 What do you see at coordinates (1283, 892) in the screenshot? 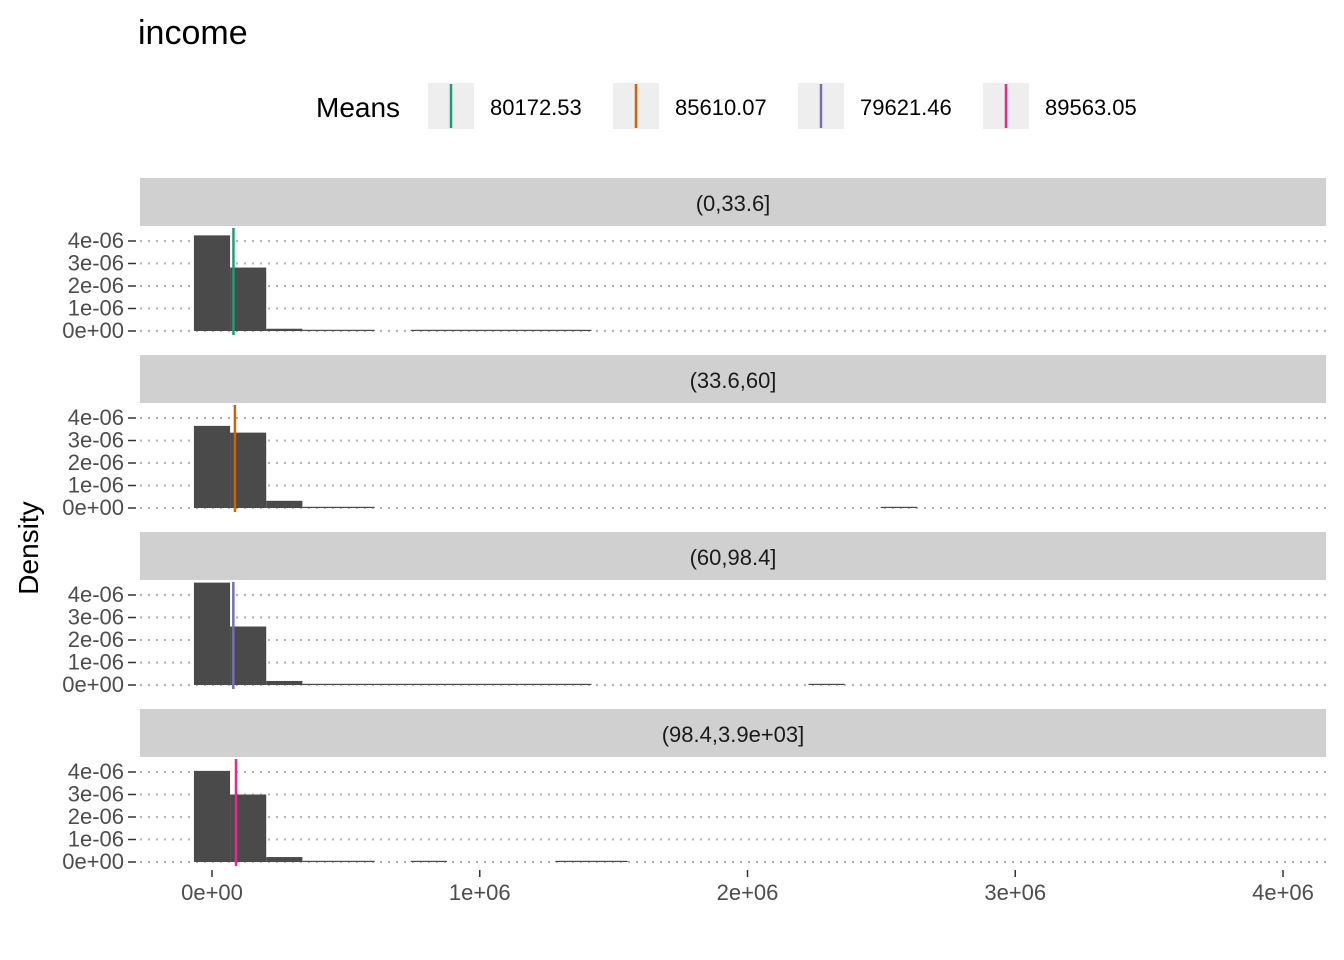
I see `x-tick-label: 4e+06` at bounding box center [1283, 892].